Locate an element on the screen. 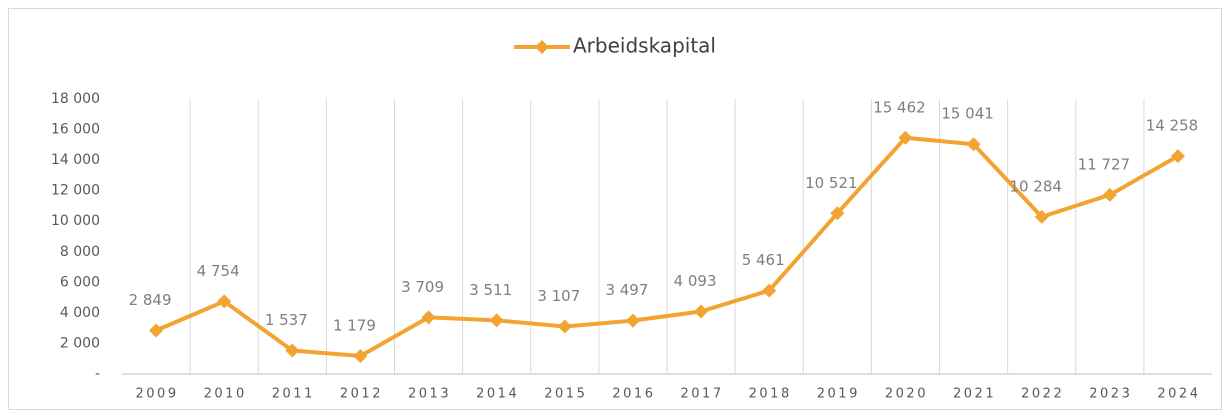 The height and width of the screenshot is (417, 1230). data-label: 3 107 is located at coordinates (558, 296).